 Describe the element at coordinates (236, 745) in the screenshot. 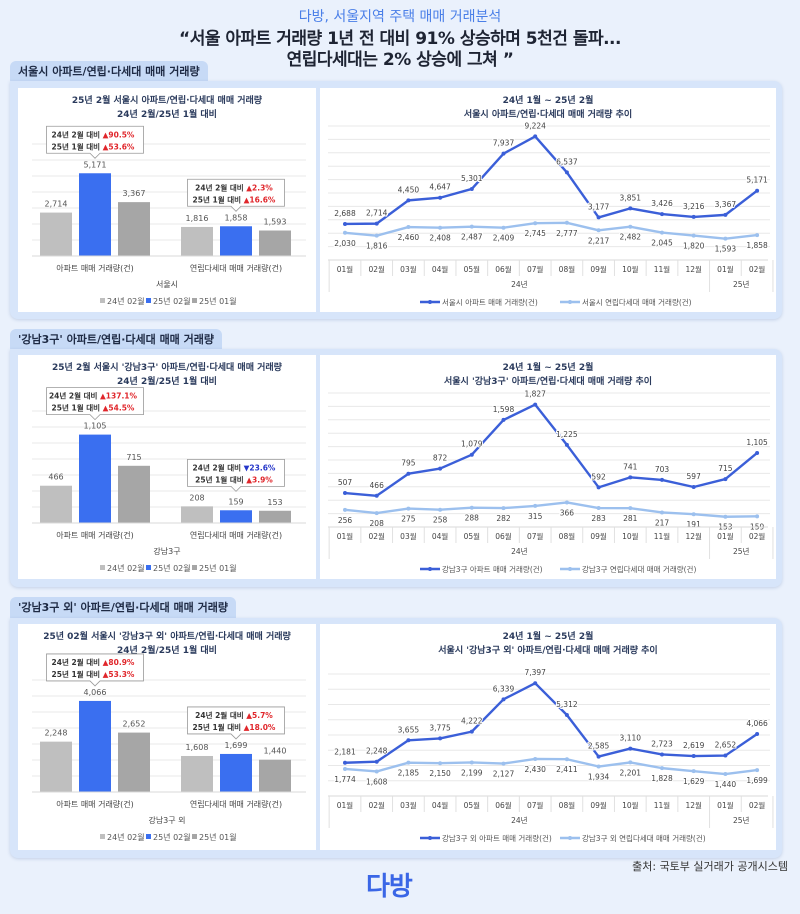

I see `bar-value-label: 1,699` at that location.